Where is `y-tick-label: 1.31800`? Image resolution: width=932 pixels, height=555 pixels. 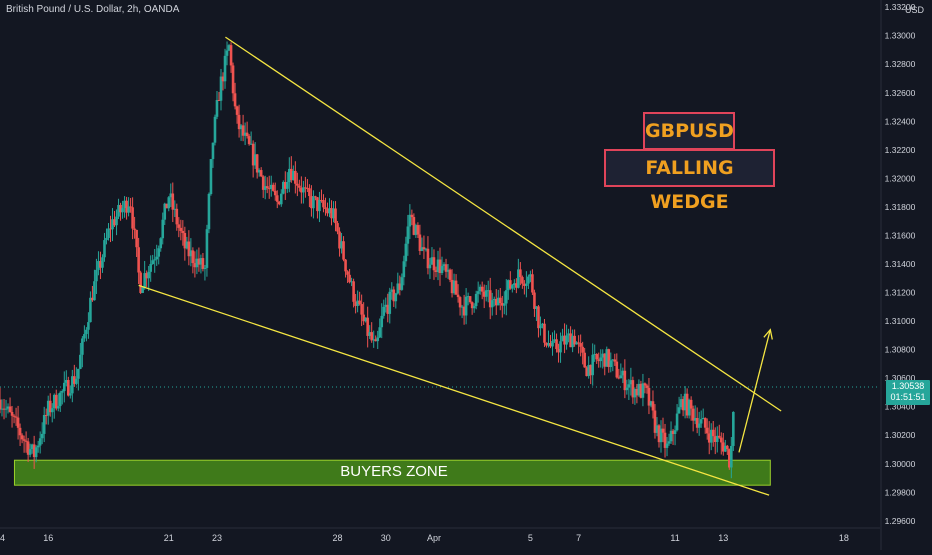 y-tick-label: 1.31800 is located at coordinates (900, 207).